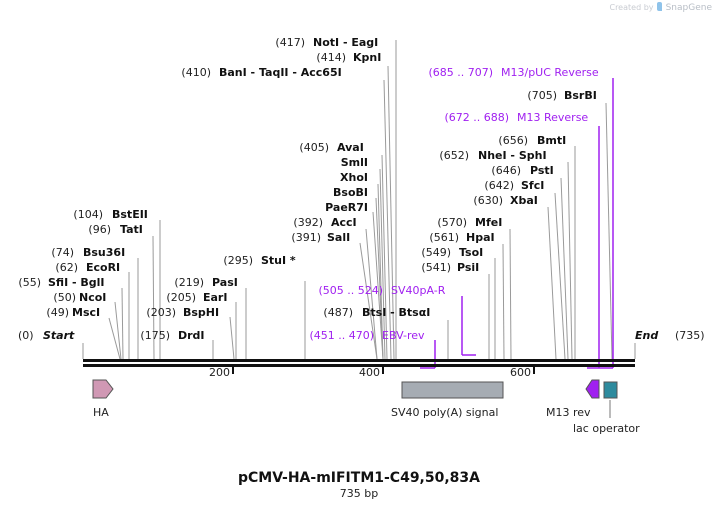 This screenshot has height=509, width=718. What do you see at coordinates (101, 412) in the screenshot?
I see `feature-label-ha: HA` at bounding box center [101, 412].